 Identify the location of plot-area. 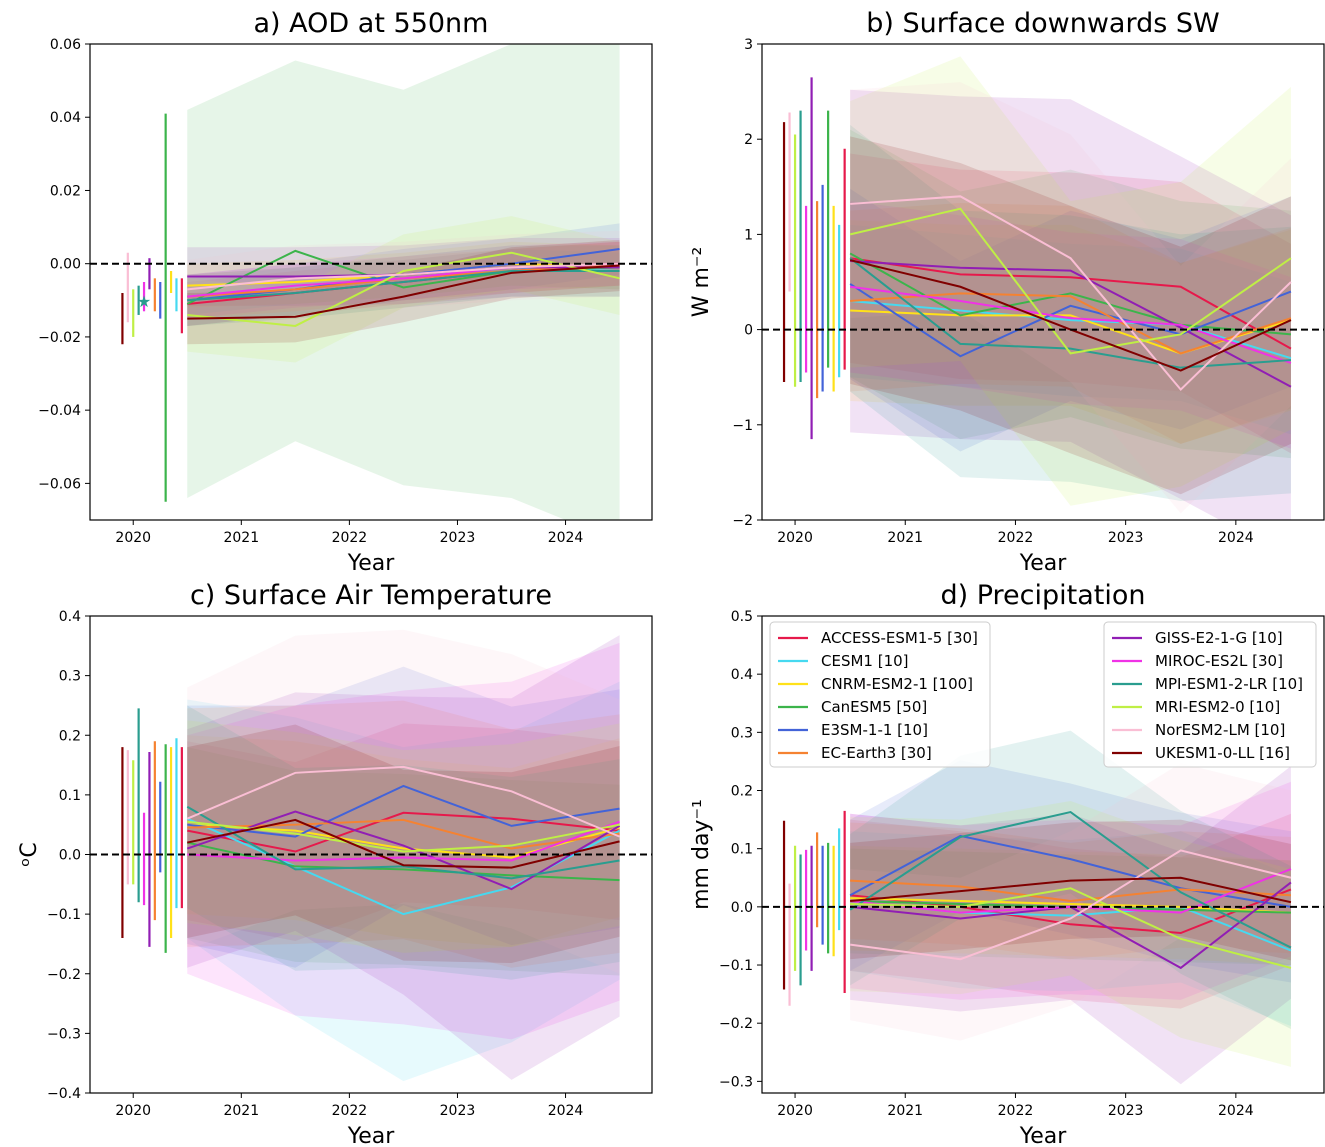
(1043, 907).